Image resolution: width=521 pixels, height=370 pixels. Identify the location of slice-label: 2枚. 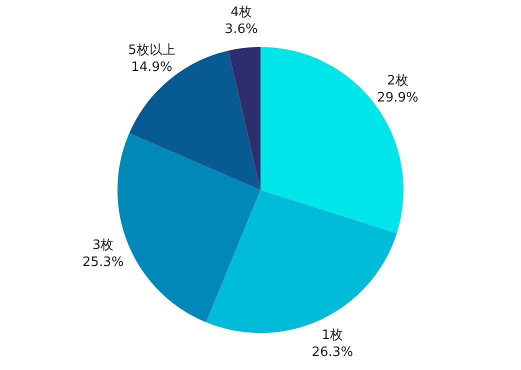
(397, 81).